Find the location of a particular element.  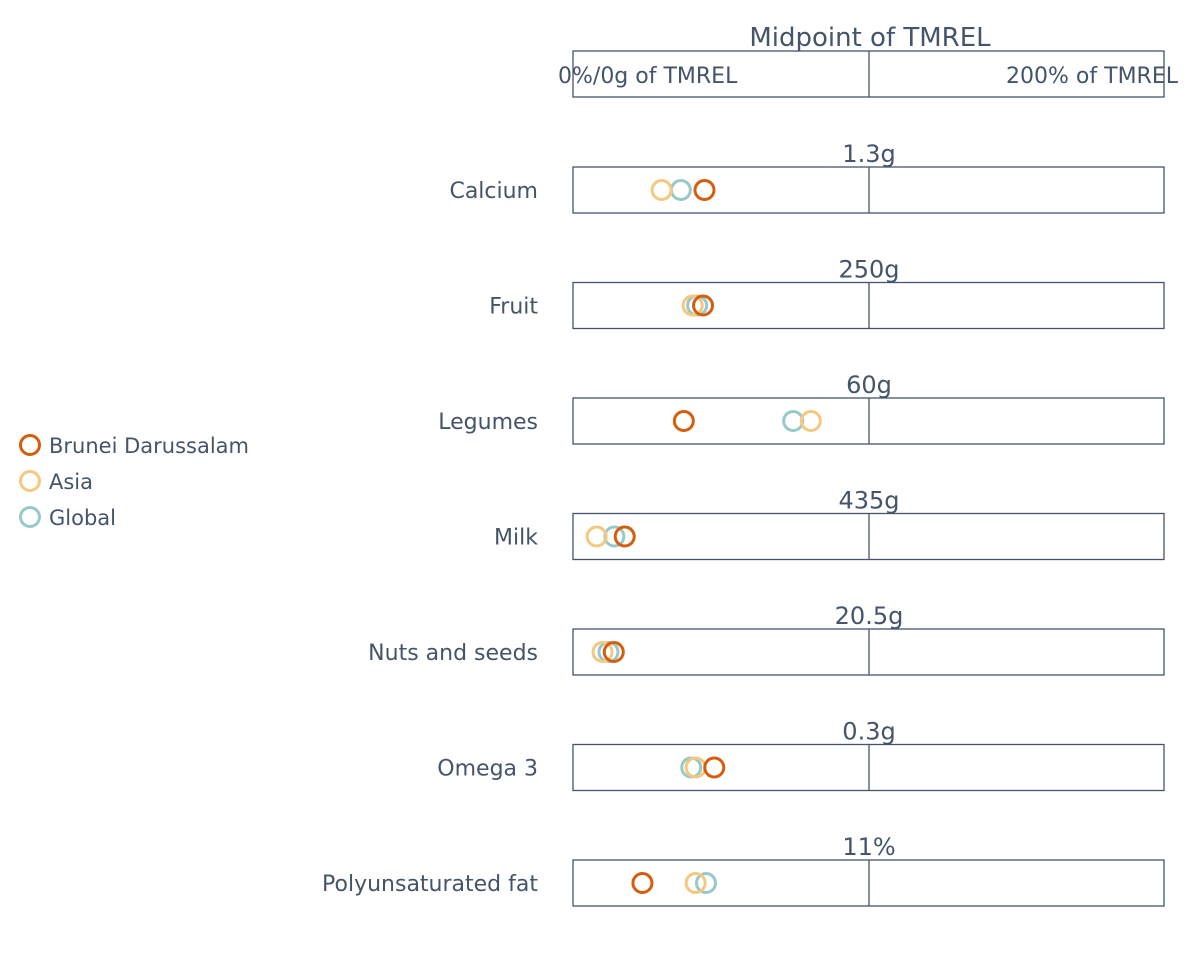

legend-label: Asia is located at coordinates (71, 482).